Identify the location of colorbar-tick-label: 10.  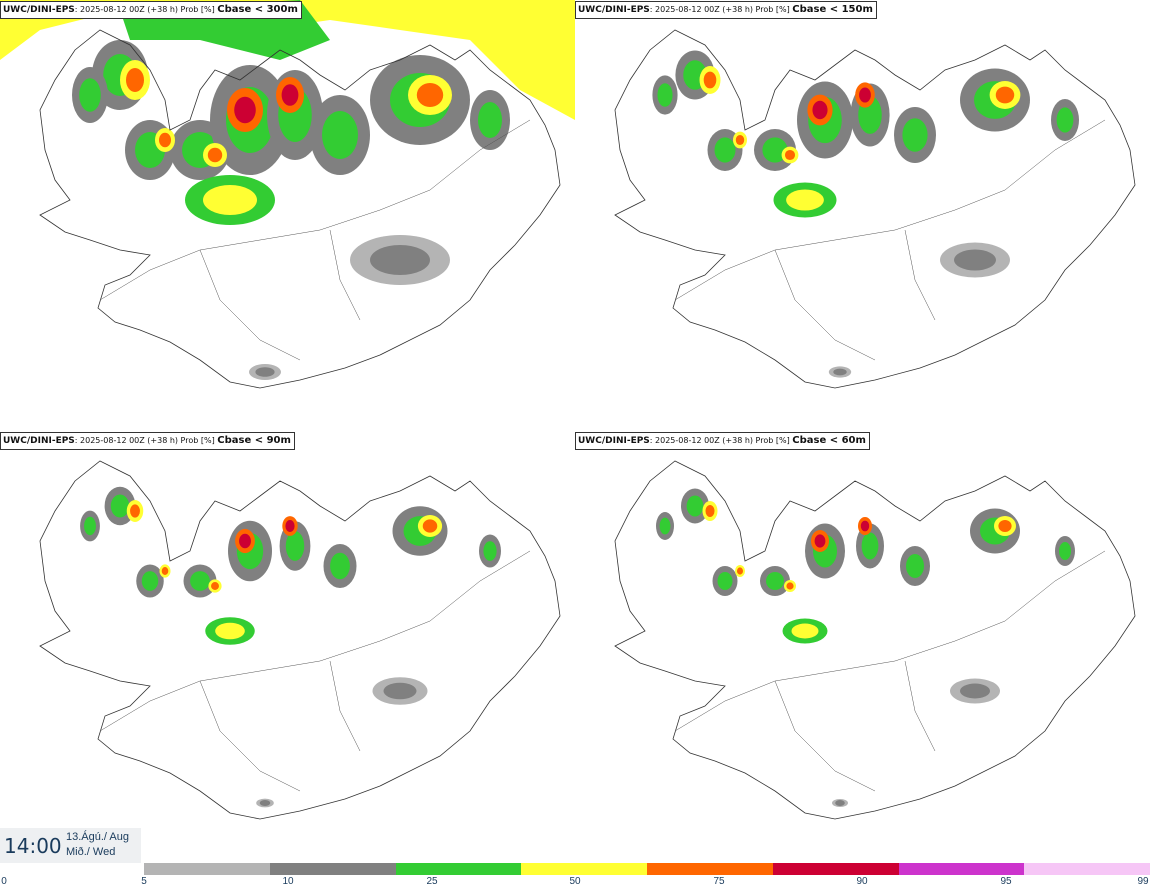
(288, 881).